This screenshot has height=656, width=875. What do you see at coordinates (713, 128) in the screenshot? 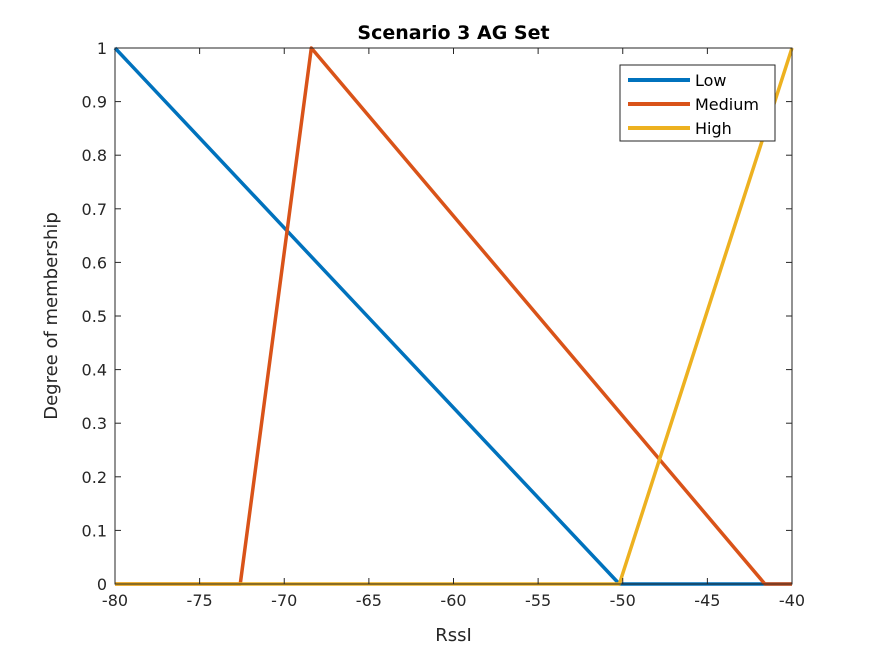
I see `legend-label-high: High` at bounding box center [713, 128].